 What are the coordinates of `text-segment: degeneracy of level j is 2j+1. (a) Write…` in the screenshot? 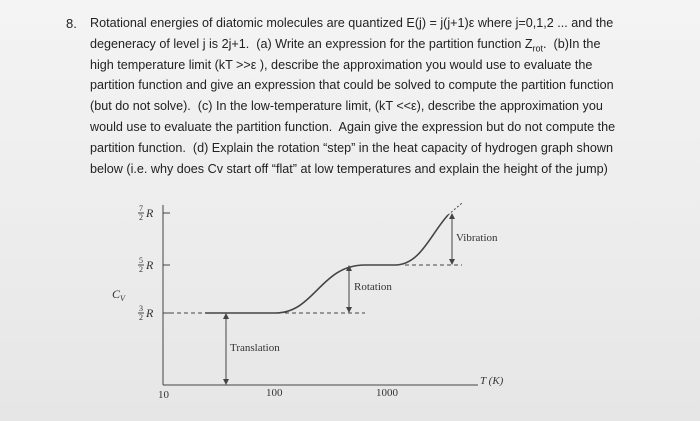 It's located at (311, 43).